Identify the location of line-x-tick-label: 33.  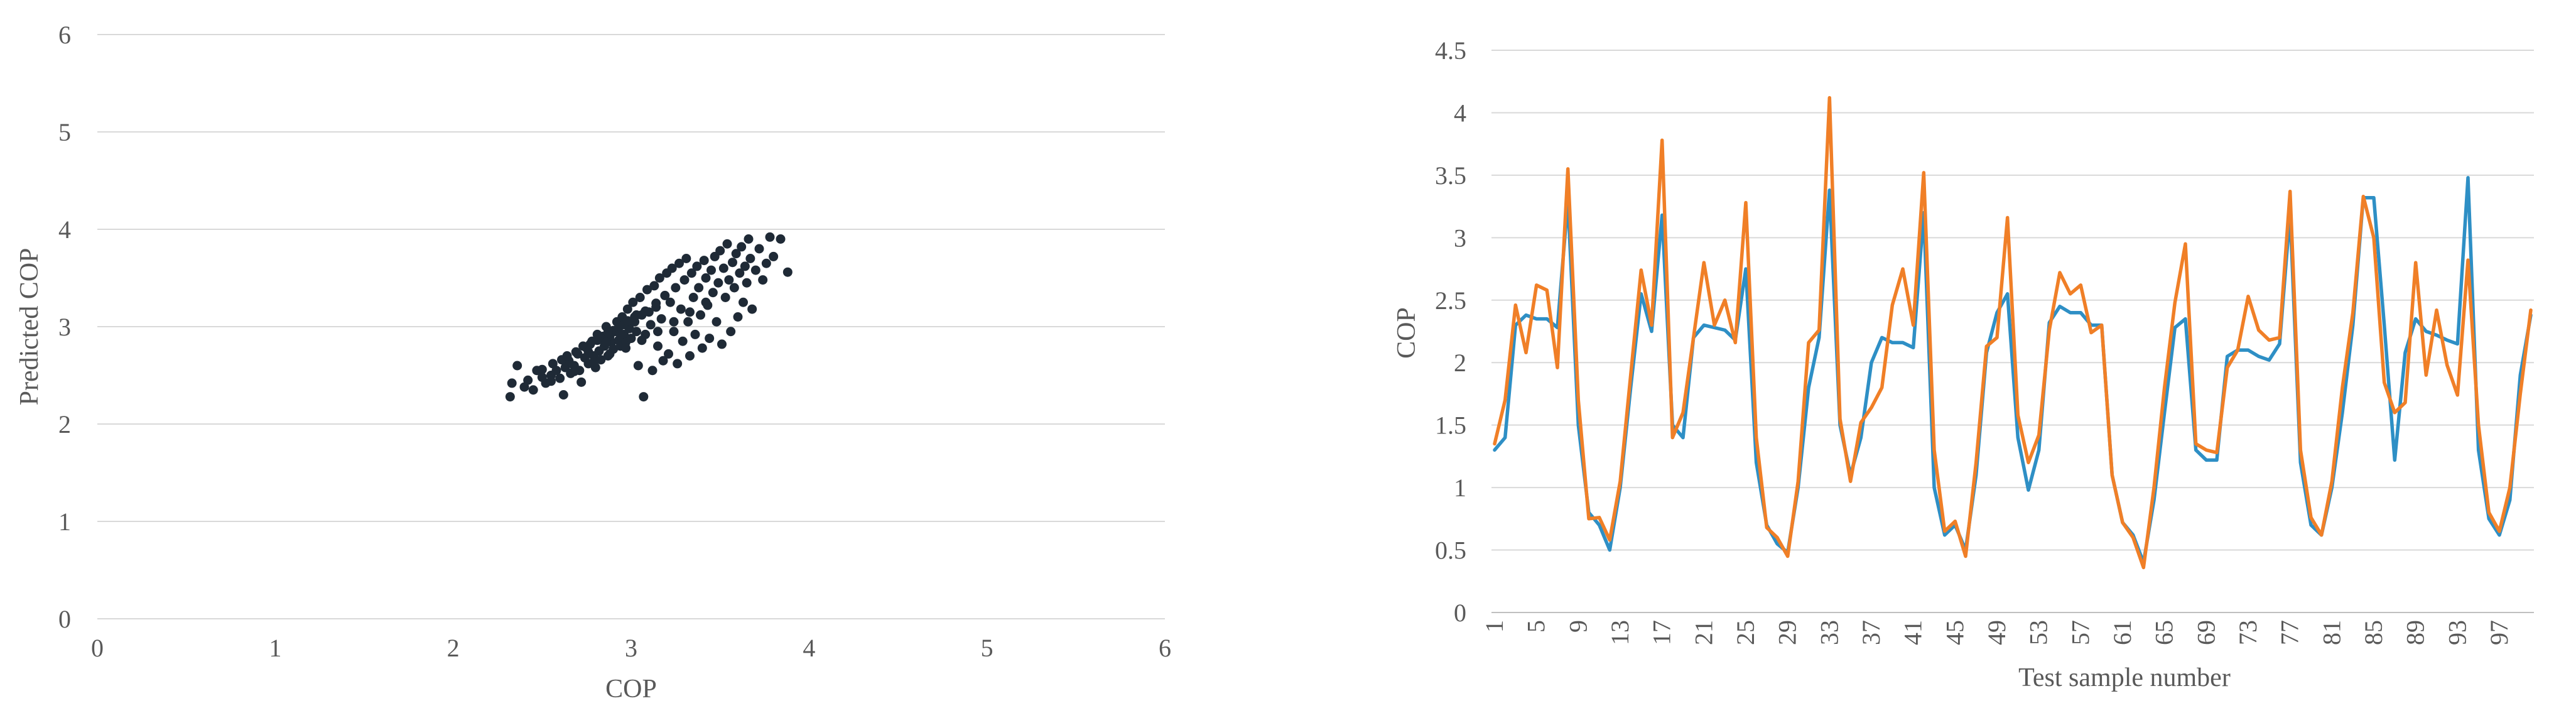
(1829, 632).